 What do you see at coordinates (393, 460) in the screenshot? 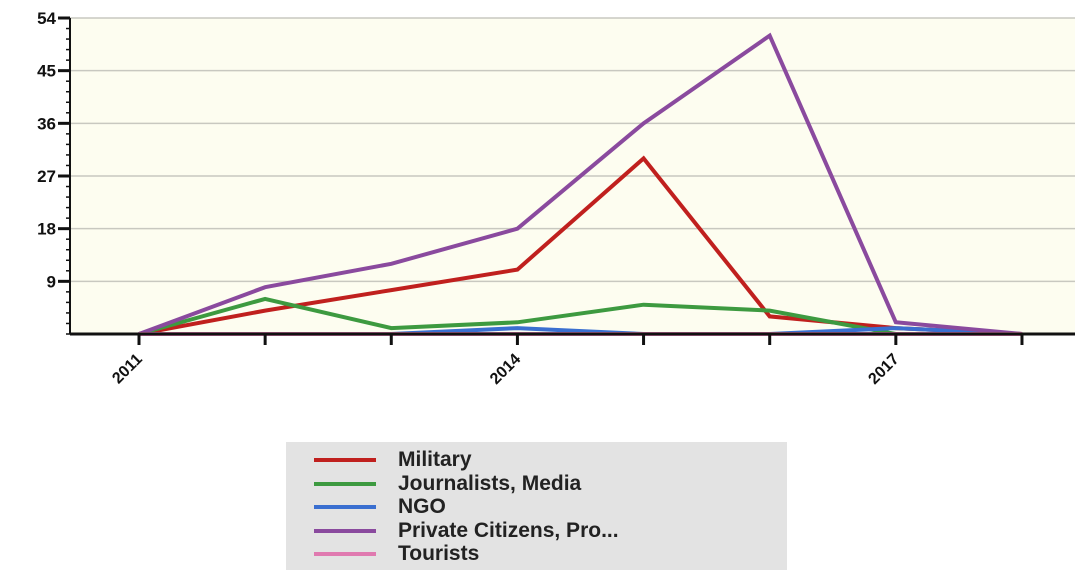
I see `legend-item: Military` at bounding box center [393, 460].